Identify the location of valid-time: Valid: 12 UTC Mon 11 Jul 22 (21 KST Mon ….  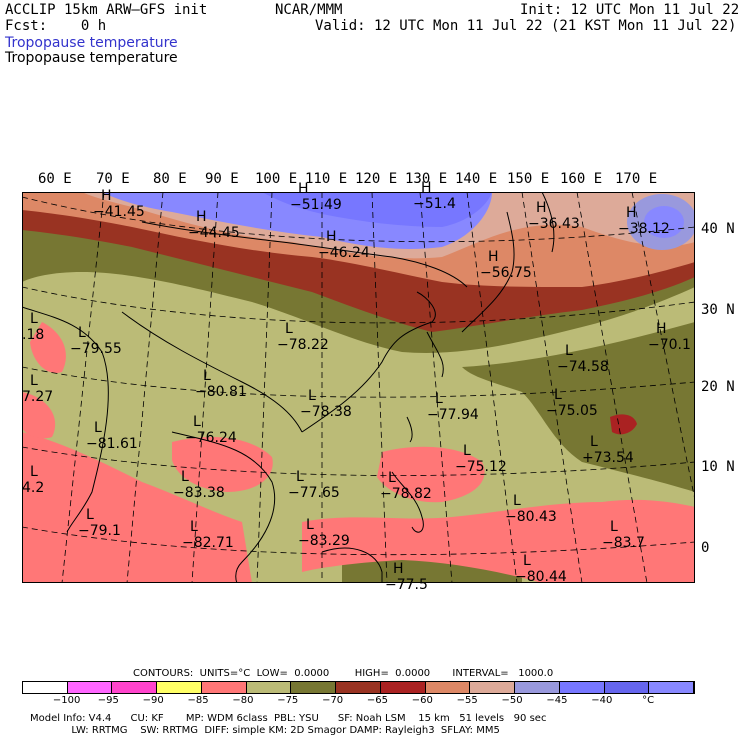
(526, 26).